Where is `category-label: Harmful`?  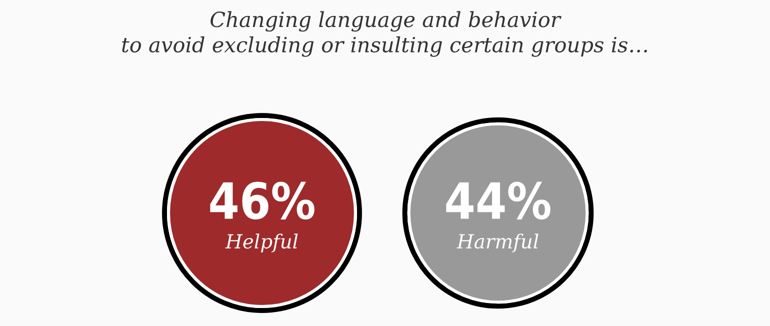 category-label: Harmful is located at coordinates (497, 243).